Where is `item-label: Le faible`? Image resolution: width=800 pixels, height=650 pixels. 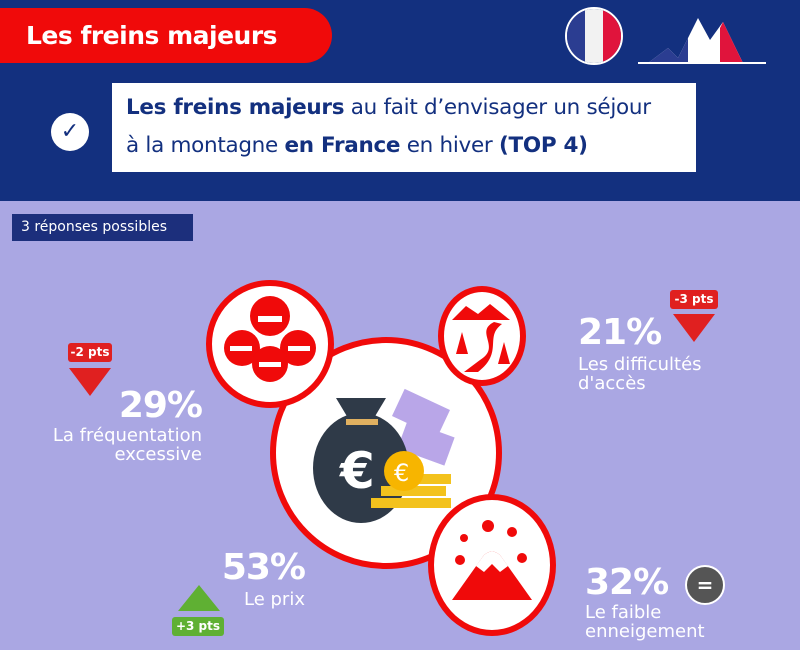 item-label: Le faible is located at coordinates (623, 612).